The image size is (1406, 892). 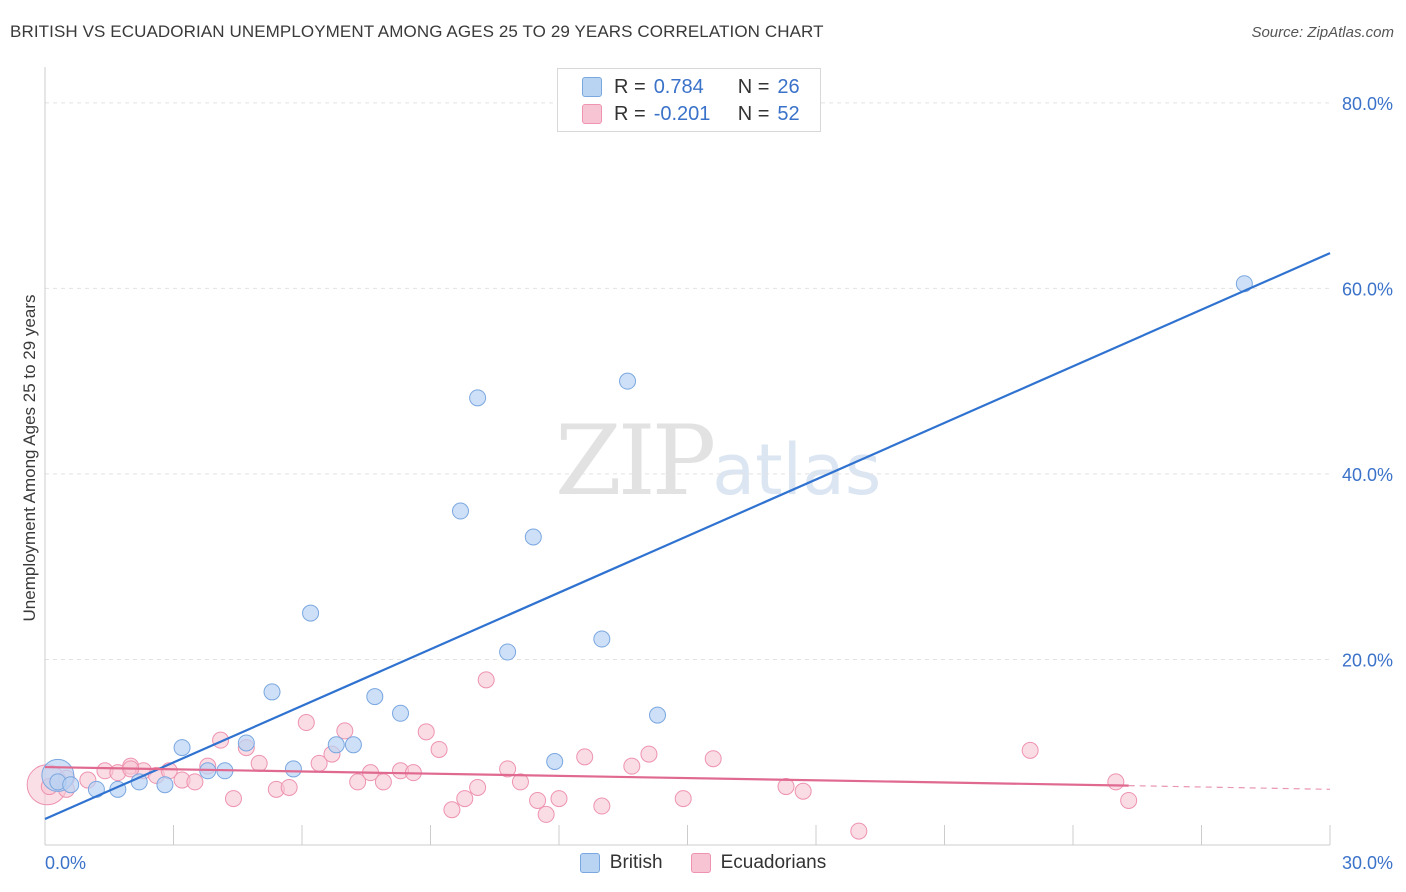 I want to click on x-tick-label-max: 30.0%, so click(x=1367, y=863).